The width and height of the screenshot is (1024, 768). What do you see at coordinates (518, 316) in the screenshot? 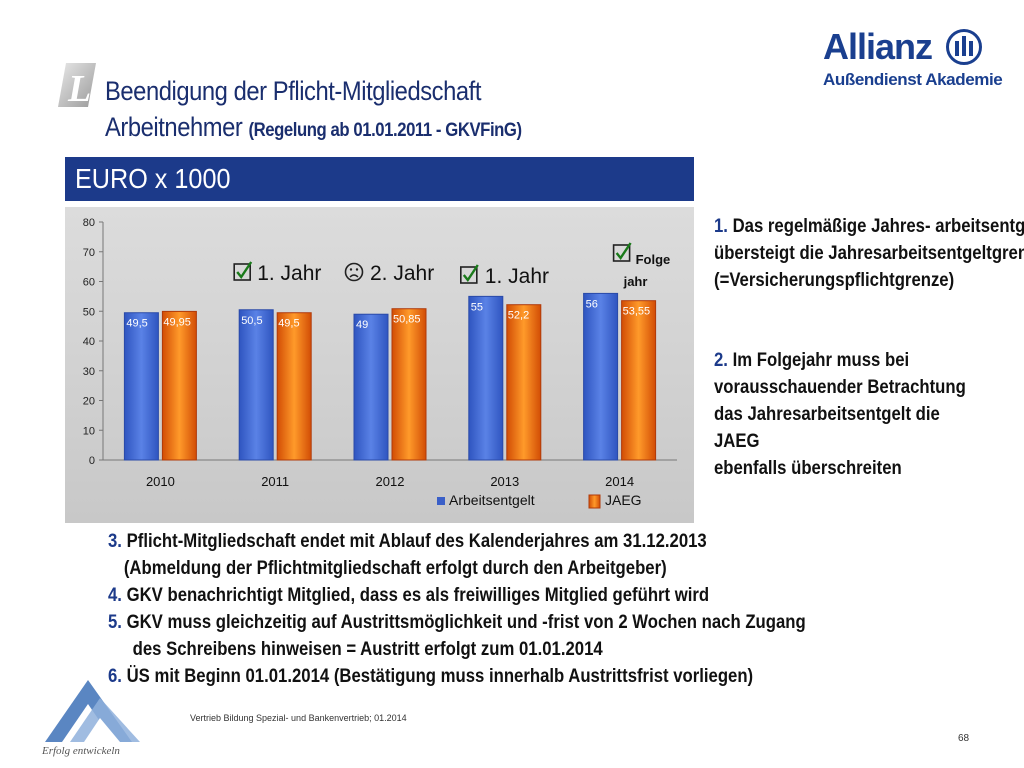
I see `data-label: 52,2` at bounding box center [518, 316].